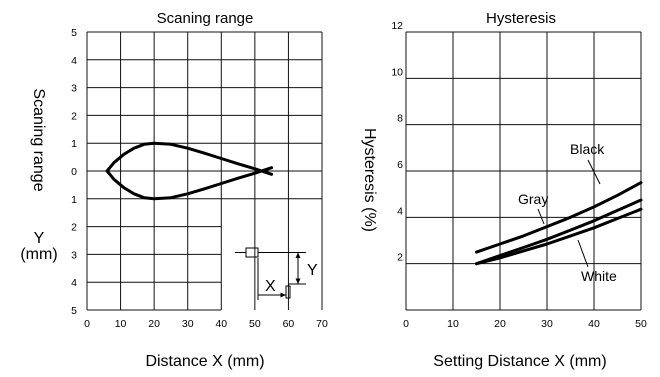 Image resolution: width=660 pixels, height=377 pixels. I want to click on x-axis-label: Distance X (mm), so click(204, 361).